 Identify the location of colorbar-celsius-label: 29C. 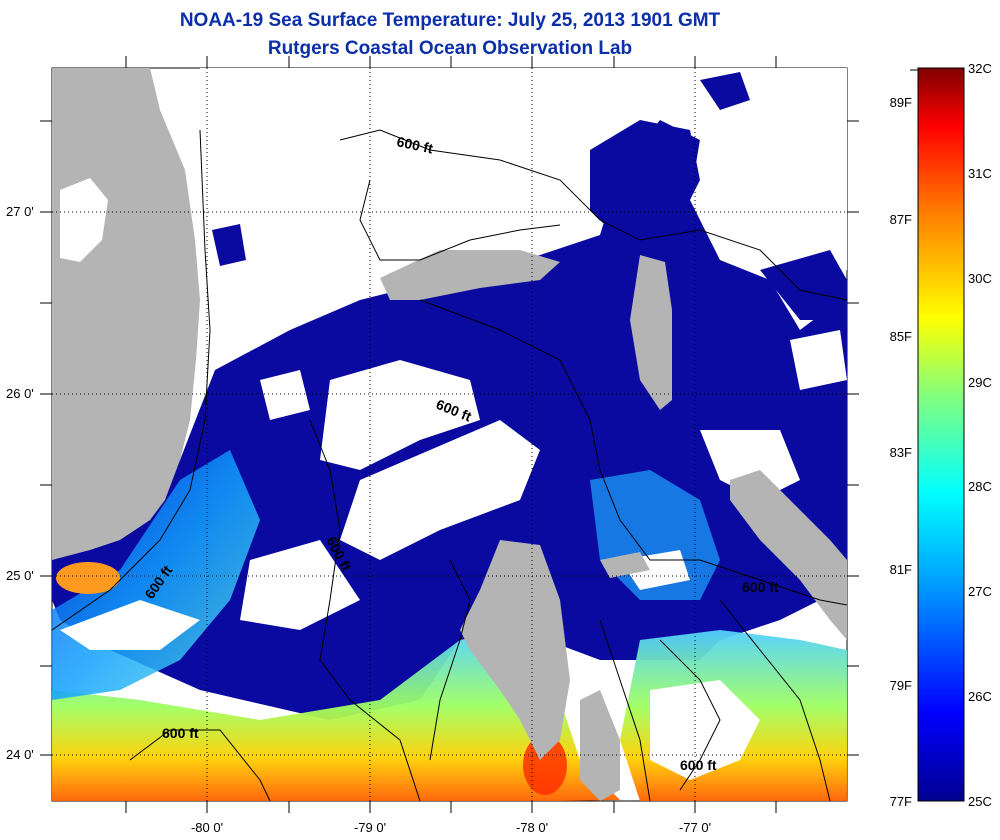
(980, 382).